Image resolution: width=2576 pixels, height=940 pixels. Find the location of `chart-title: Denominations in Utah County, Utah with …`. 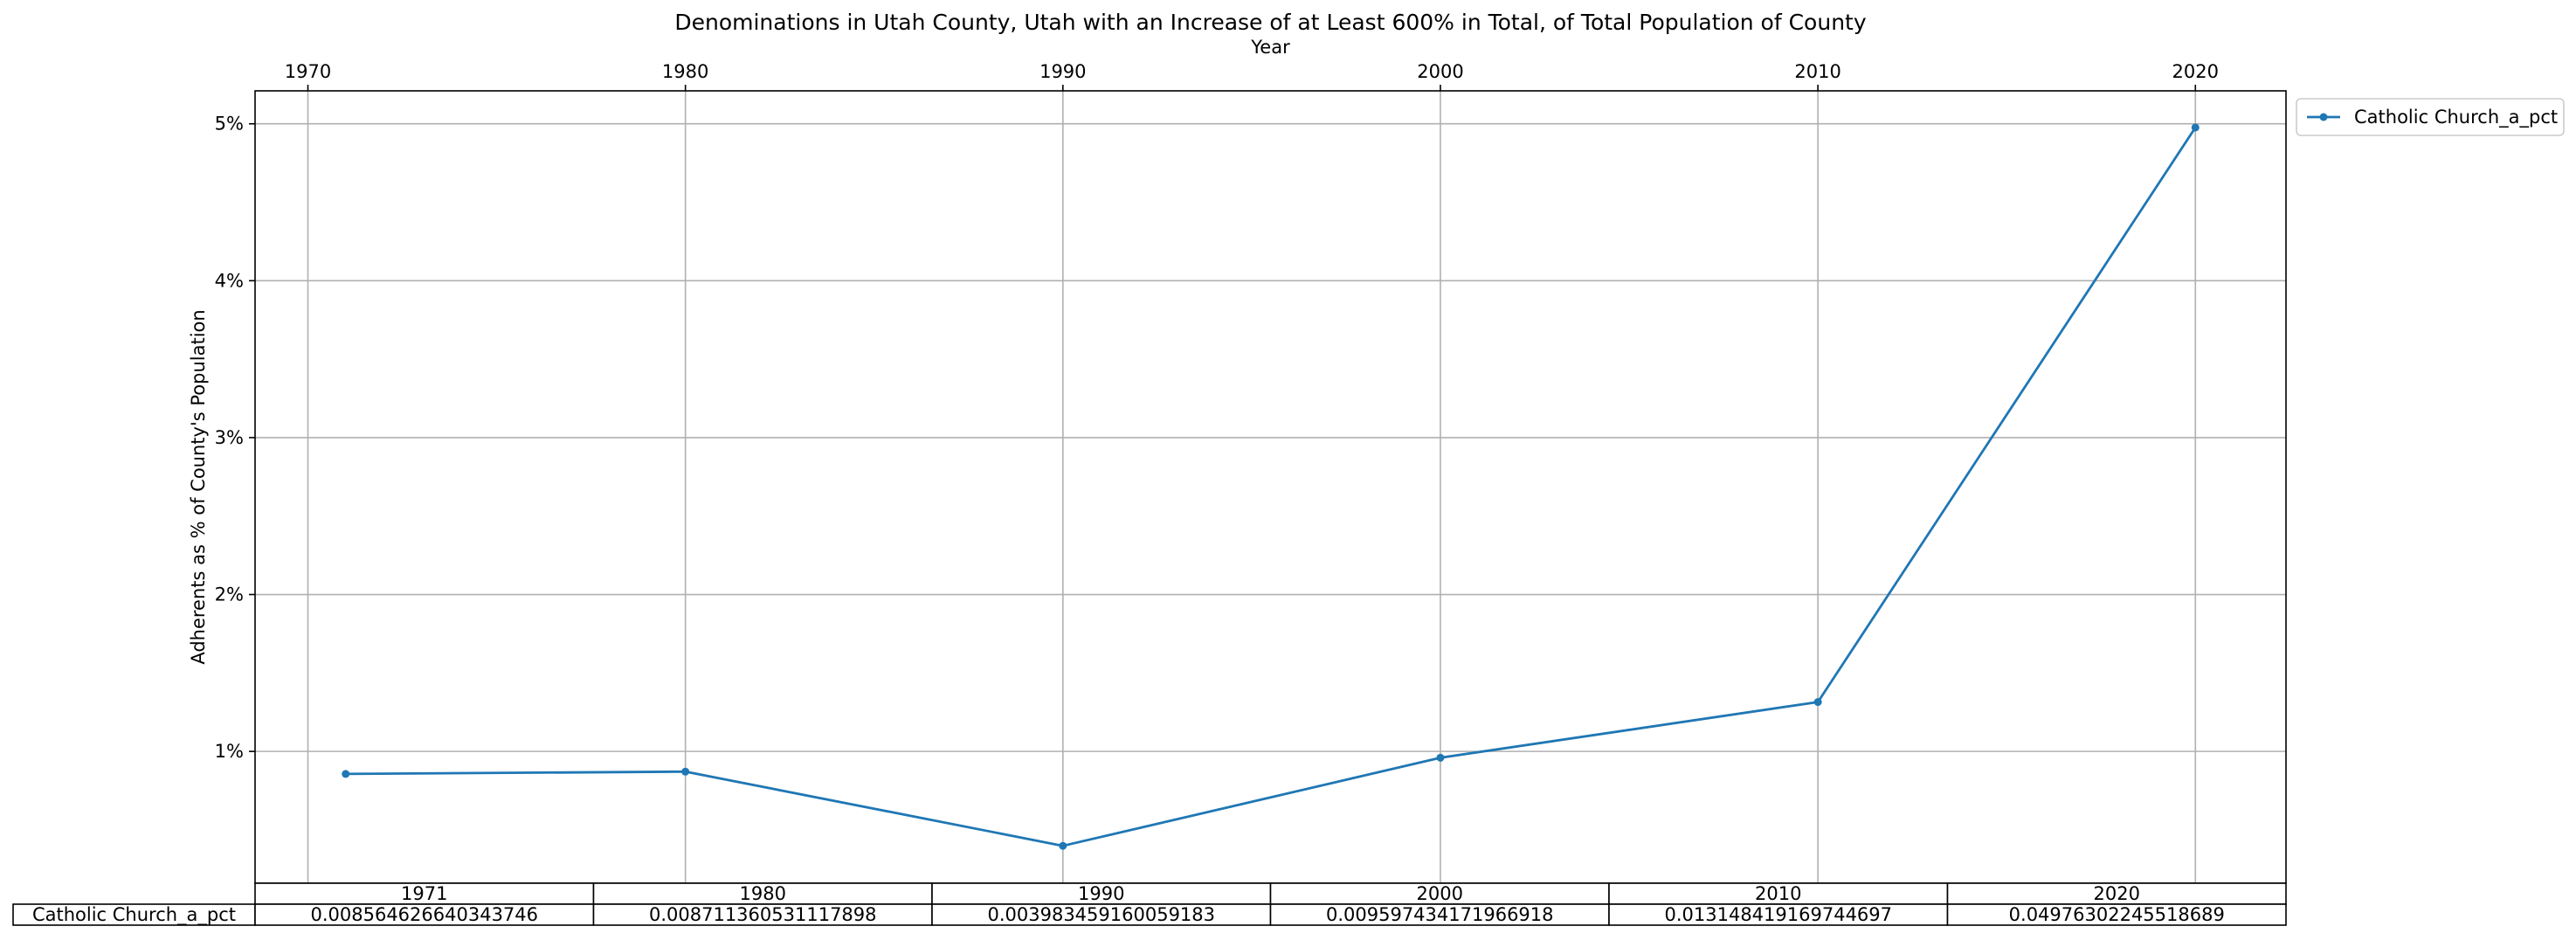

chart-title: Denominations in Utah County, Utah with … is located at coordinates (1270, 22).